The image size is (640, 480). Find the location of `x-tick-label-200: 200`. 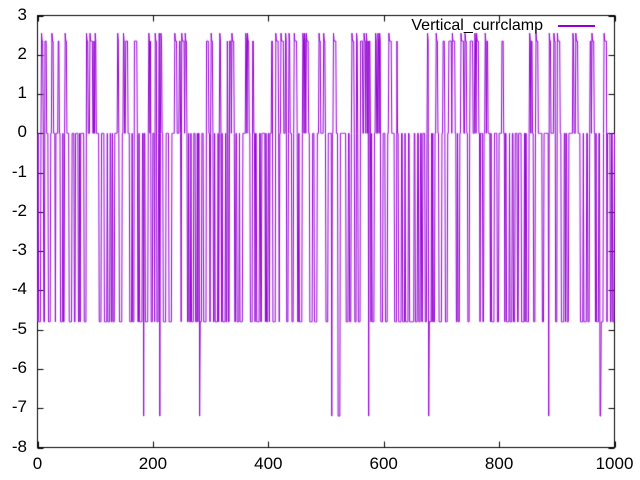

x-tick-label-200: 200 is located at coordinates (153, 463).